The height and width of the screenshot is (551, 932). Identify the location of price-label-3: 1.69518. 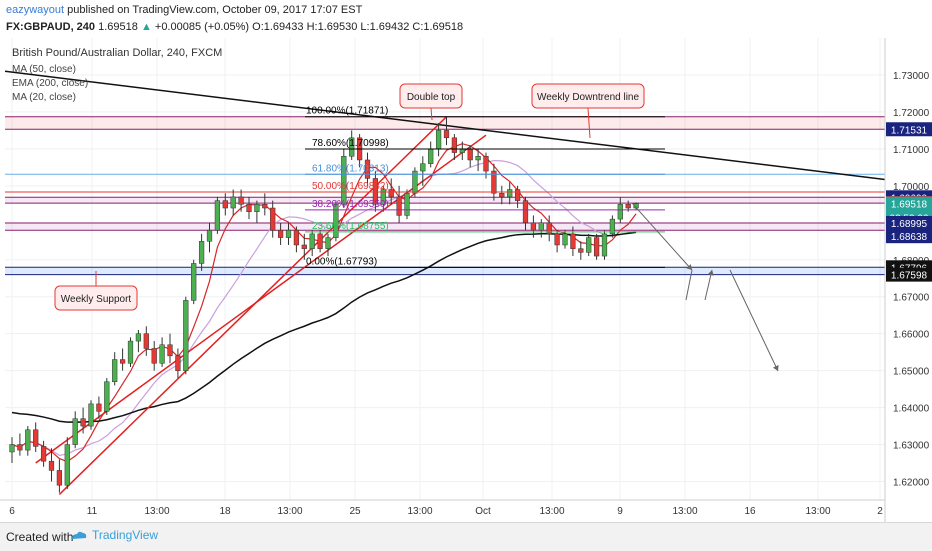
(909, 205).